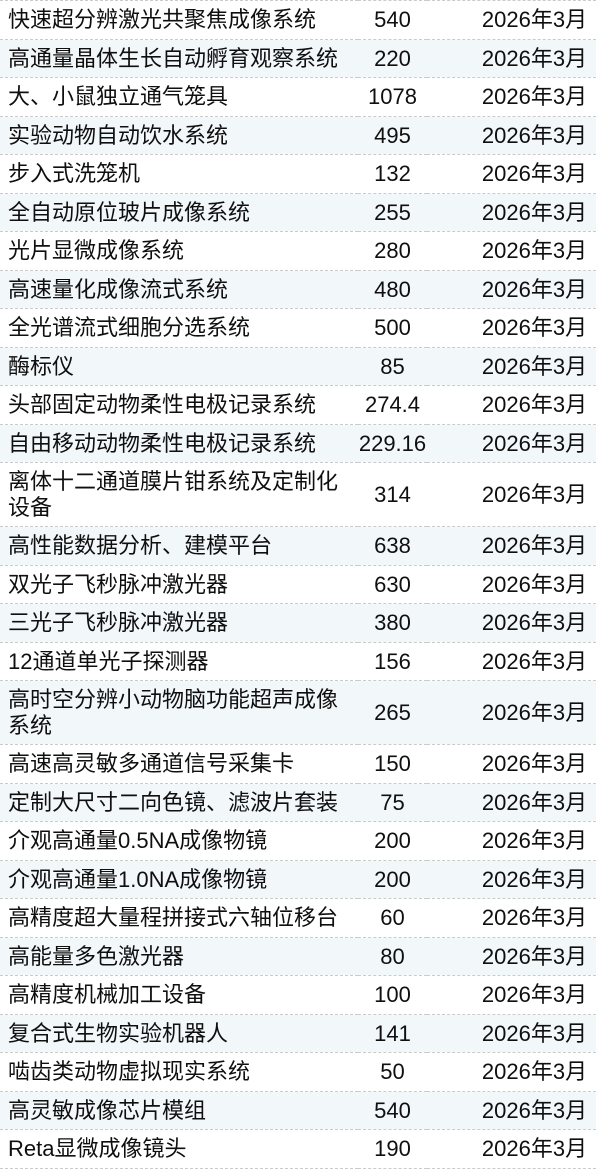  I want to click on table-row: 三光子飞秒脉冲激光器 380 2026年3月, so click(298, 623).